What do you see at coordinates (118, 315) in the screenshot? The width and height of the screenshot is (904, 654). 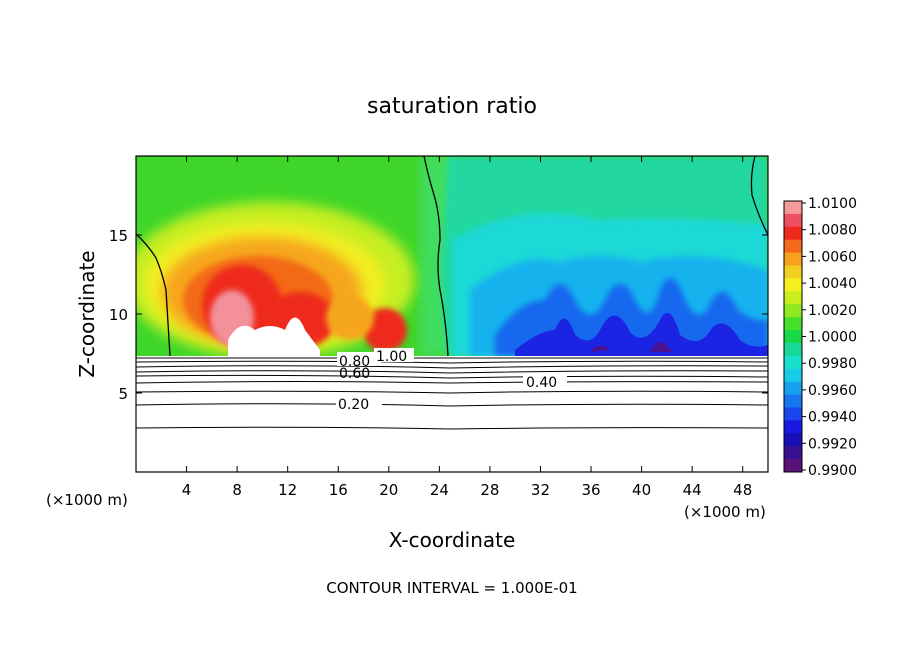 I see `y-tick-label: 10` at bounding box center [118, 315].